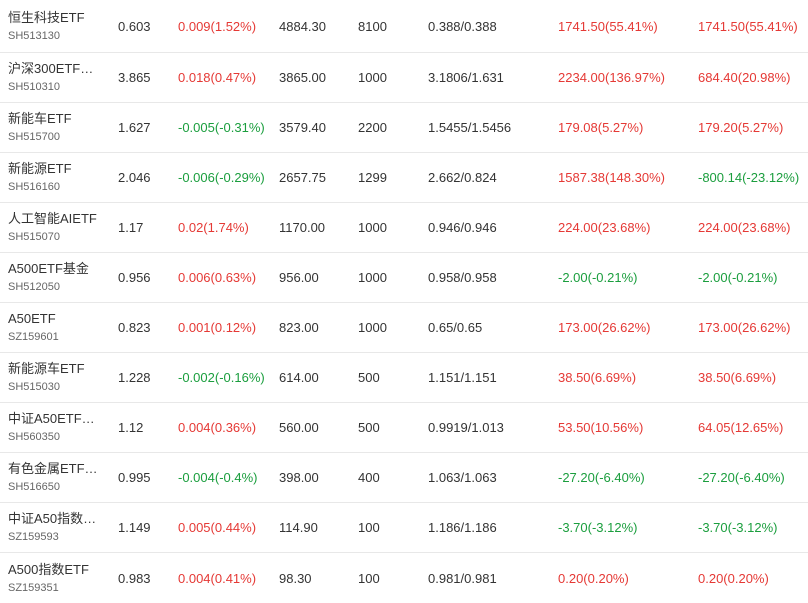 The width and height of the screenshot is (808, 603). I want to click on current-price: 1.17, so click(131, 227).